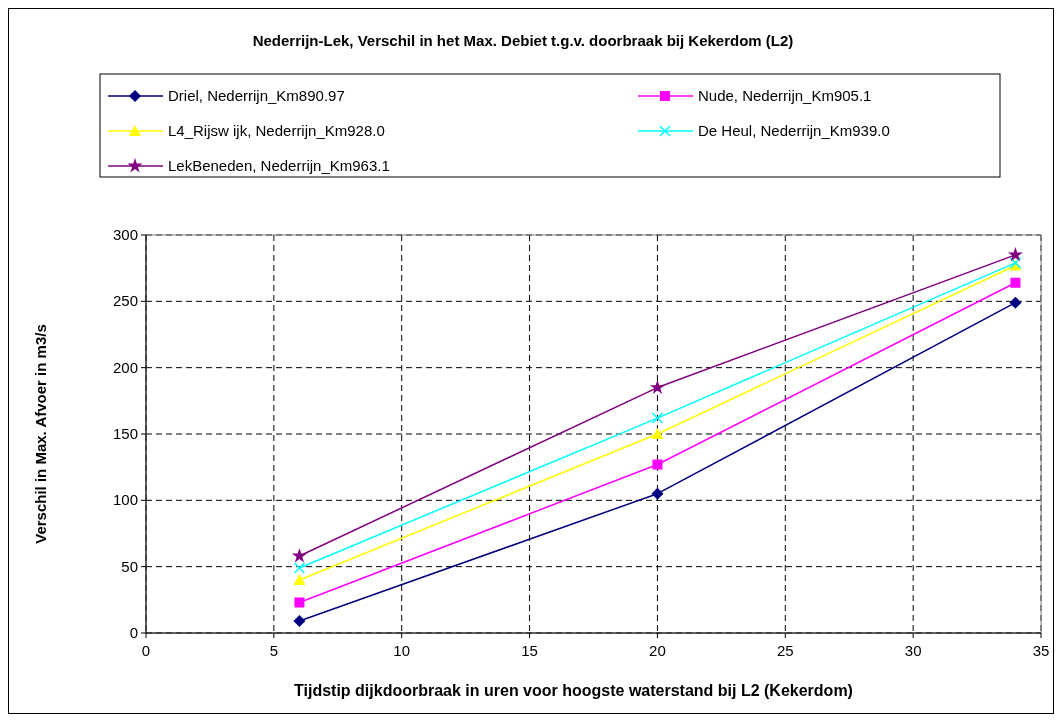 This screenshot has width=1062, height=722. Describe the element at coordinates (785, 650) in the screenshot. I see `x-tick-label: 25` at that location.